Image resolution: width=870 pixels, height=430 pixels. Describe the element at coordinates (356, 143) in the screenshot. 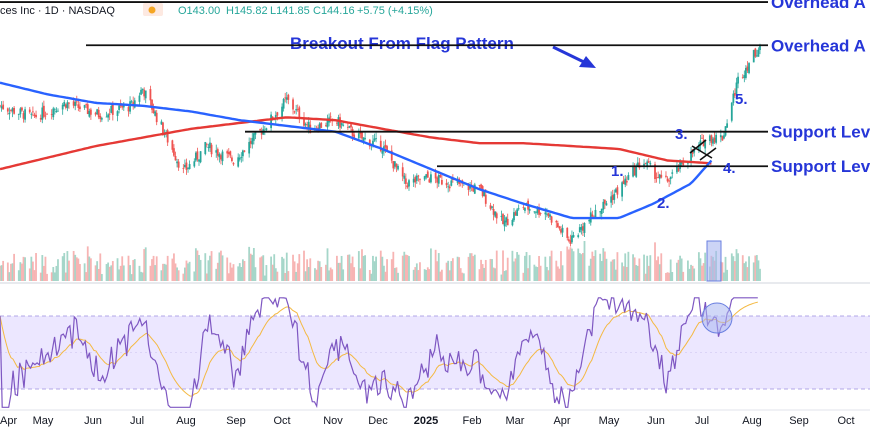

I see `sma-200-line` at that location.